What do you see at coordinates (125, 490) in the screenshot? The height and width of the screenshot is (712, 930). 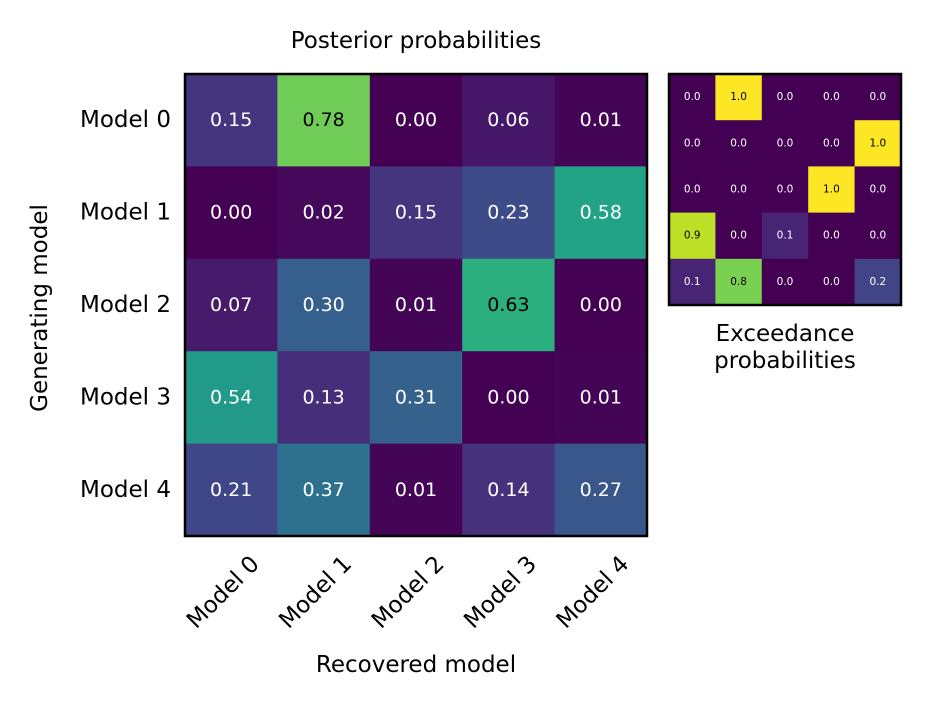 I see `y-tick-label: Model 4` at bounding box center [125, 490].